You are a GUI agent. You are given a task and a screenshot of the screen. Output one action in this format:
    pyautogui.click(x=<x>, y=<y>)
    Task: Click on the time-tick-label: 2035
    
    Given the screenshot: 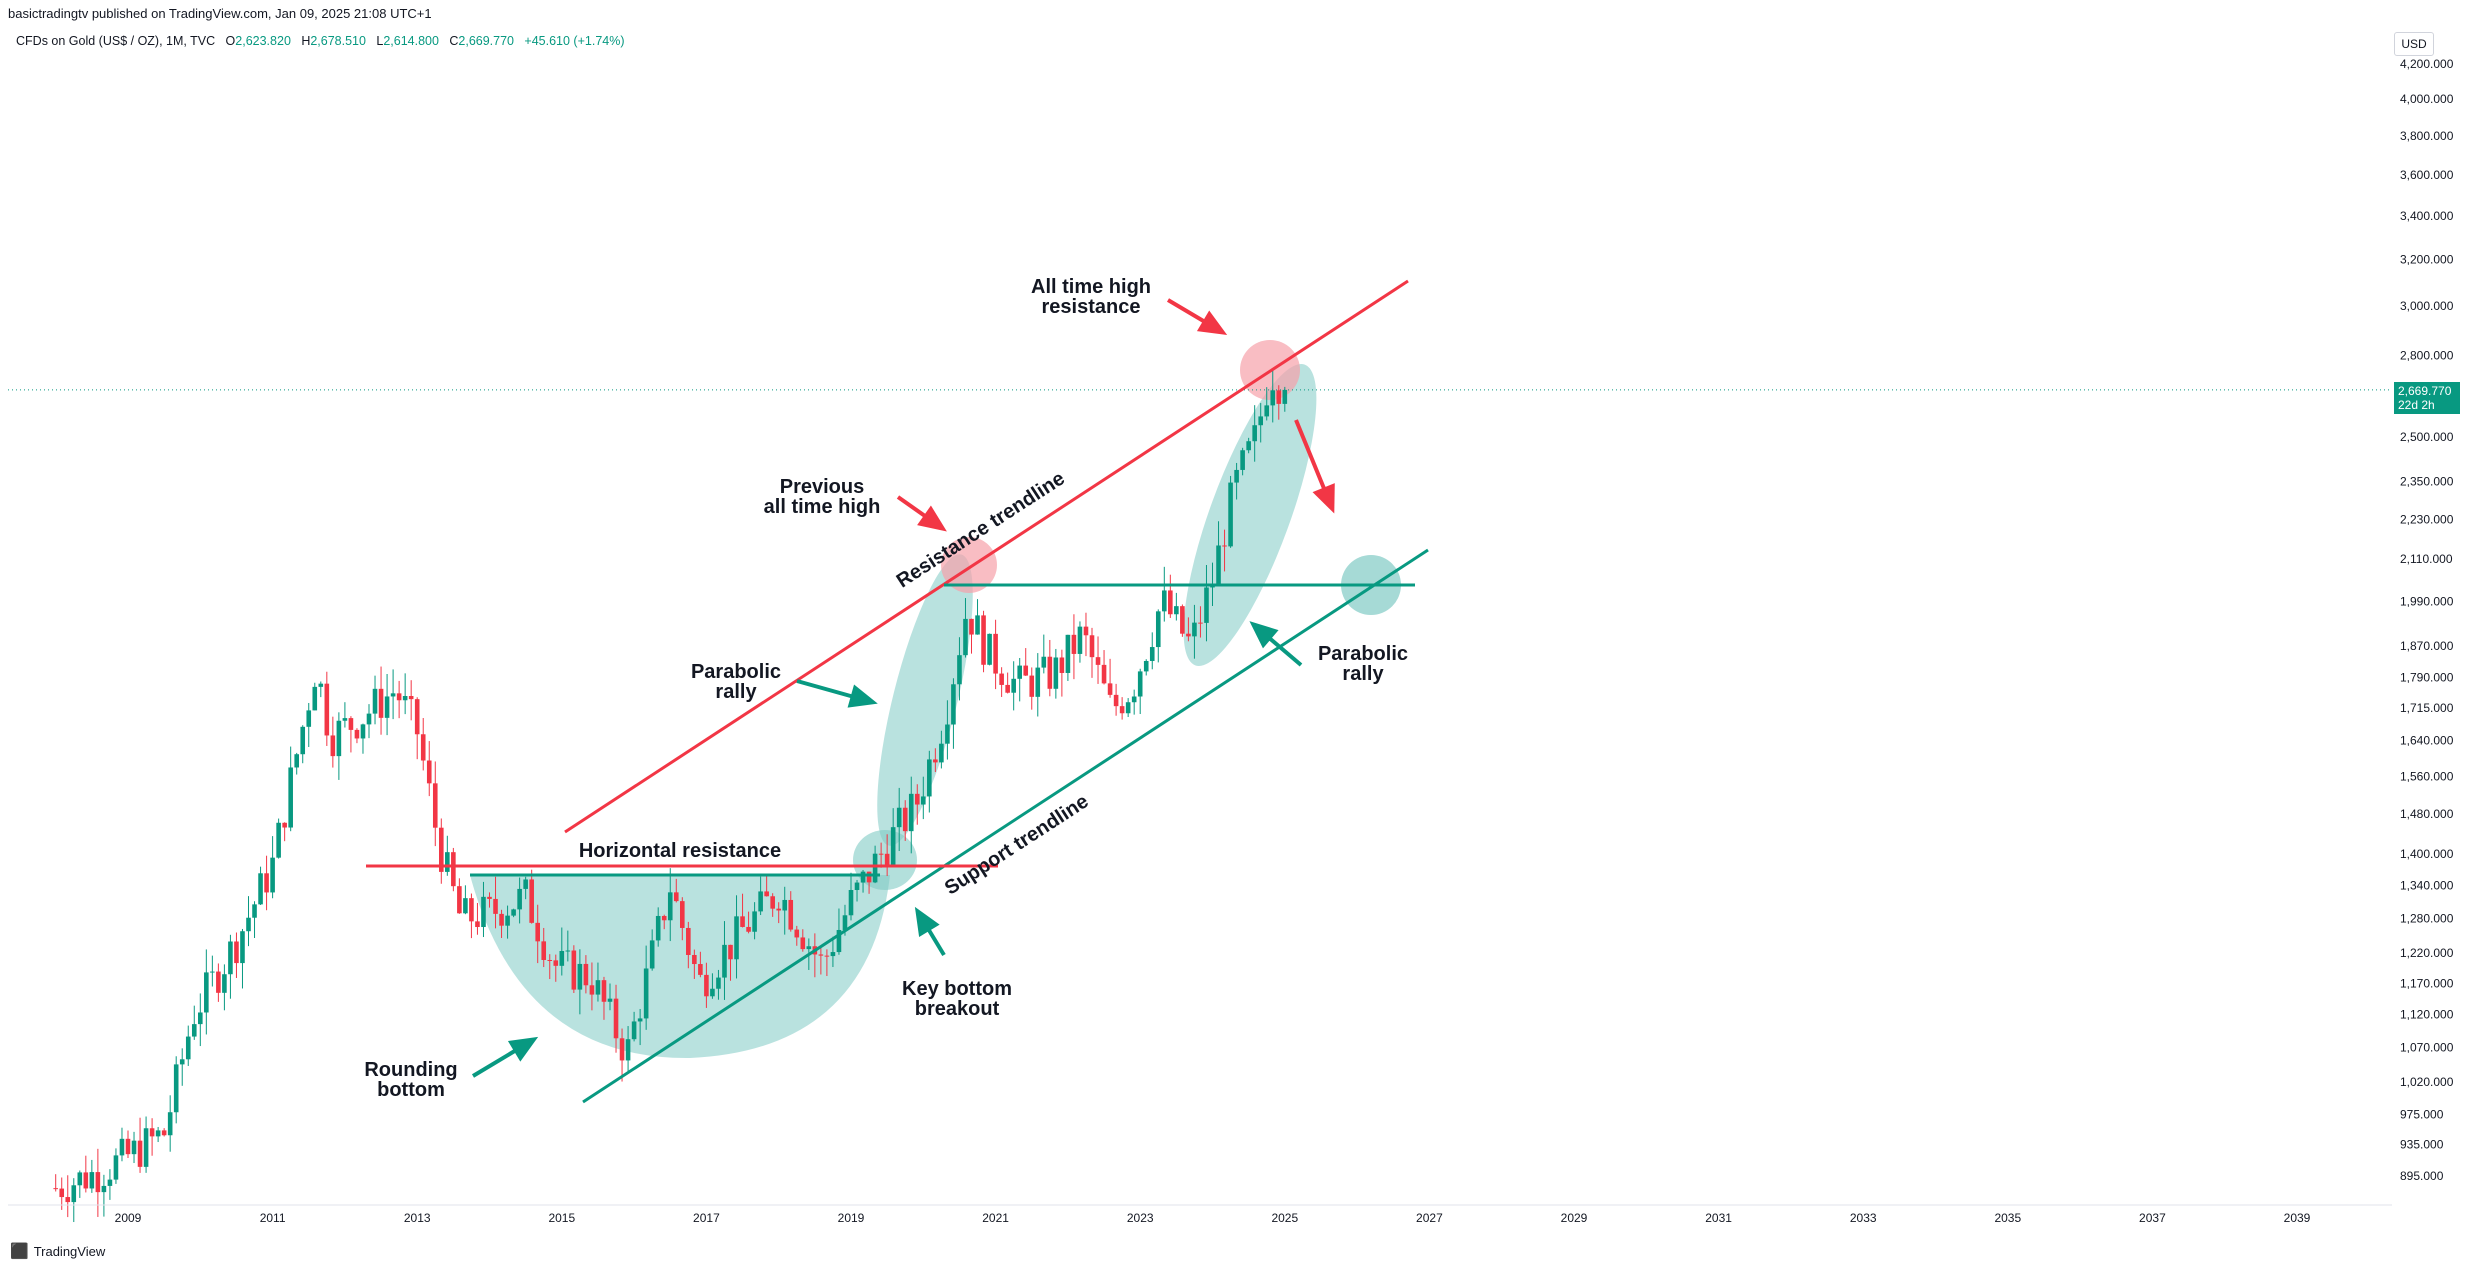 What is the action you would take?
    pyautogui.click(x=2007, y=1218)
    